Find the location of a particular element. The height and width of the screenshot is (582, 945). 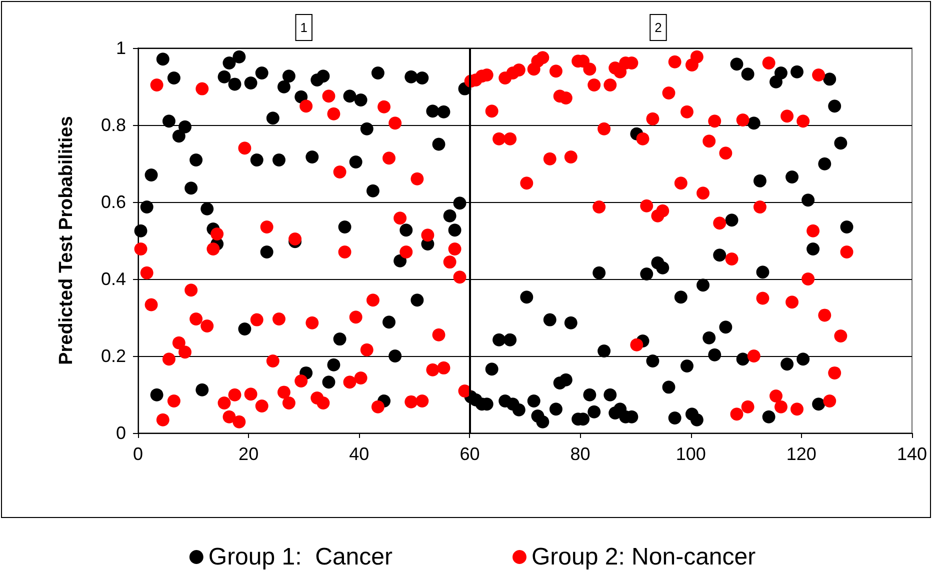

y-tick-label: 0.6 is located at coordinates (113, 202).